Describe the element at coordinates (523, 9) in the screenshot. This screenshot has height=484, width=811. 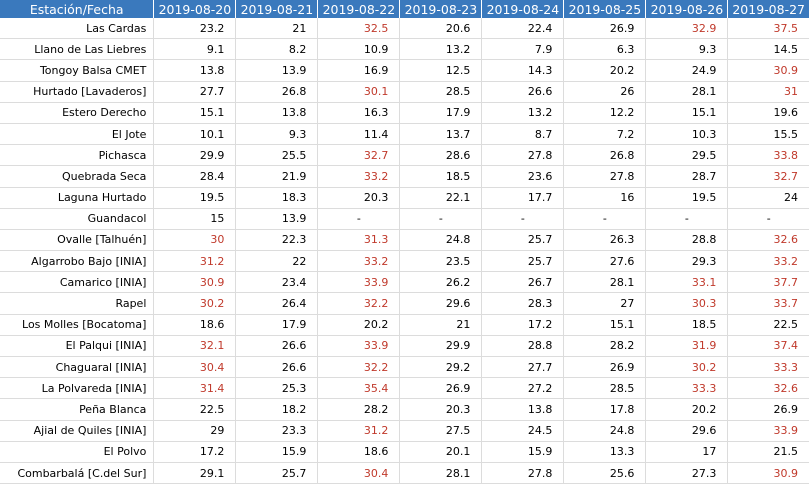
I see `date-column-header: 2019-08-24` at that location.